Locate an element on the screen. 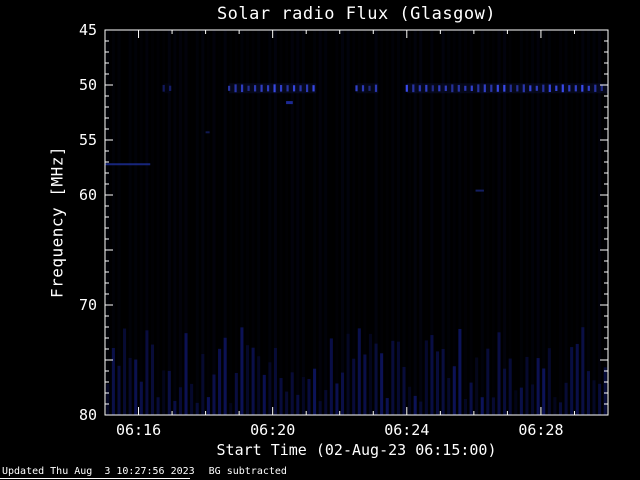 This screenshot has width=640, height=480. x-tick-label: 06:24 is located at coordinates (406, 430).